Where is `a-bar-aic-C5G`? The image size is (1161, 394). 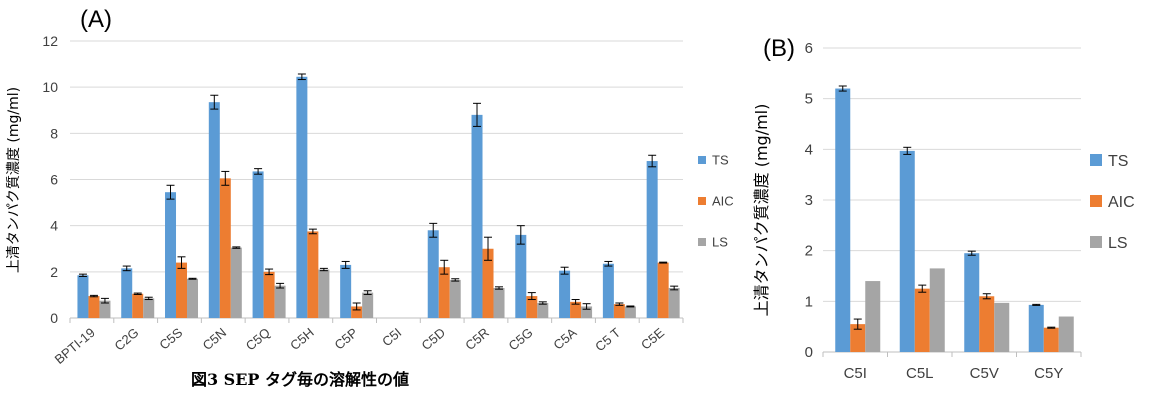 a-bar-aic-C5G is located at coordinates (532, 307).